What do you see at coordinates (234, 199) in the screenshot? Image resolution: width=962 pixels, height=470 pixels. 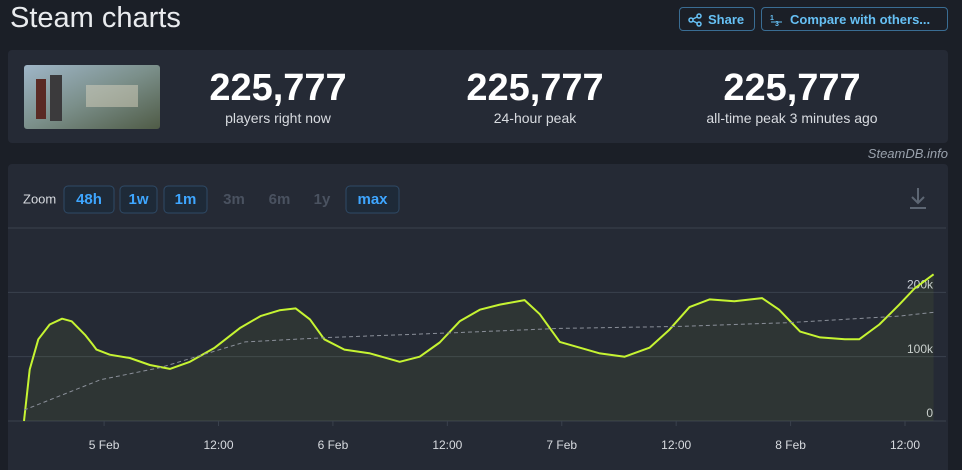 I see `zoom-button-label: 3m` at bounding box center [234, 199].